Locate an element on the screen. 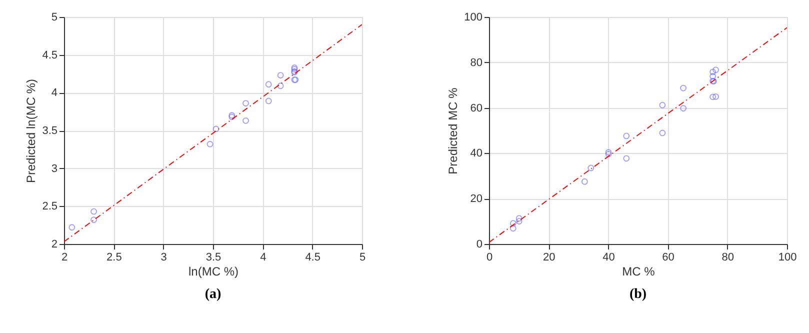 Image resolution: width=809 pixels, height=333 pixels. x-tick-label: 20 is located at coordinates (549, 258).